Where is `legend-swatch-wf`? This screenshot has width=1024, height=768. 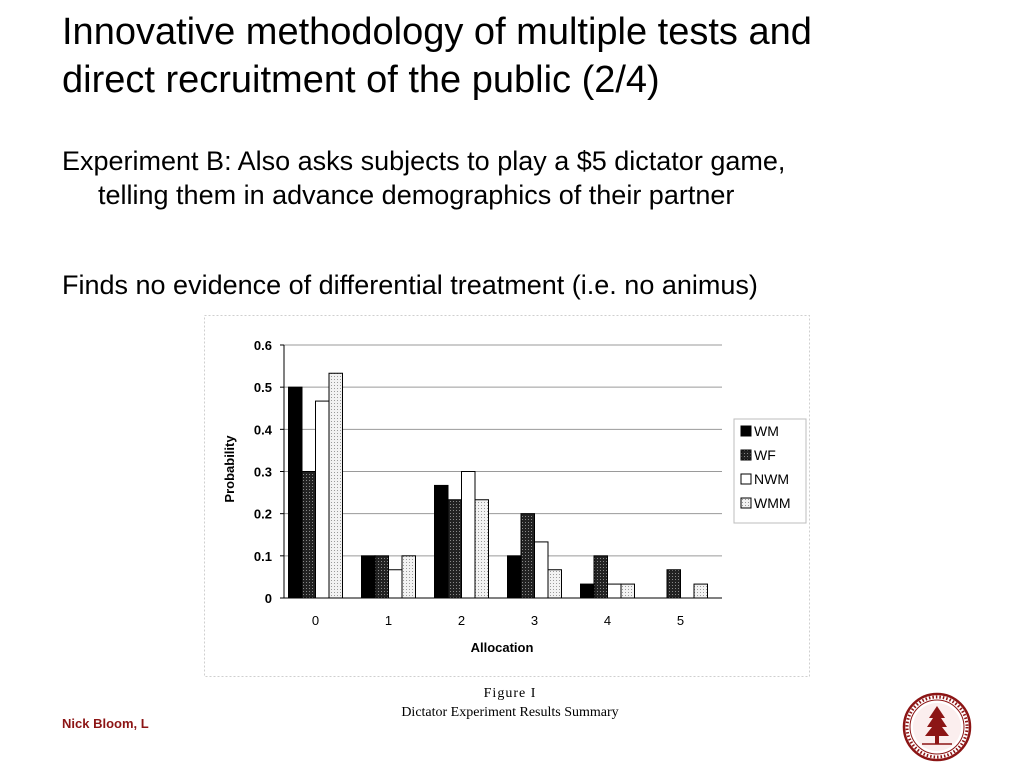 legend-swatch-wf is located at coordinates (746, 455).